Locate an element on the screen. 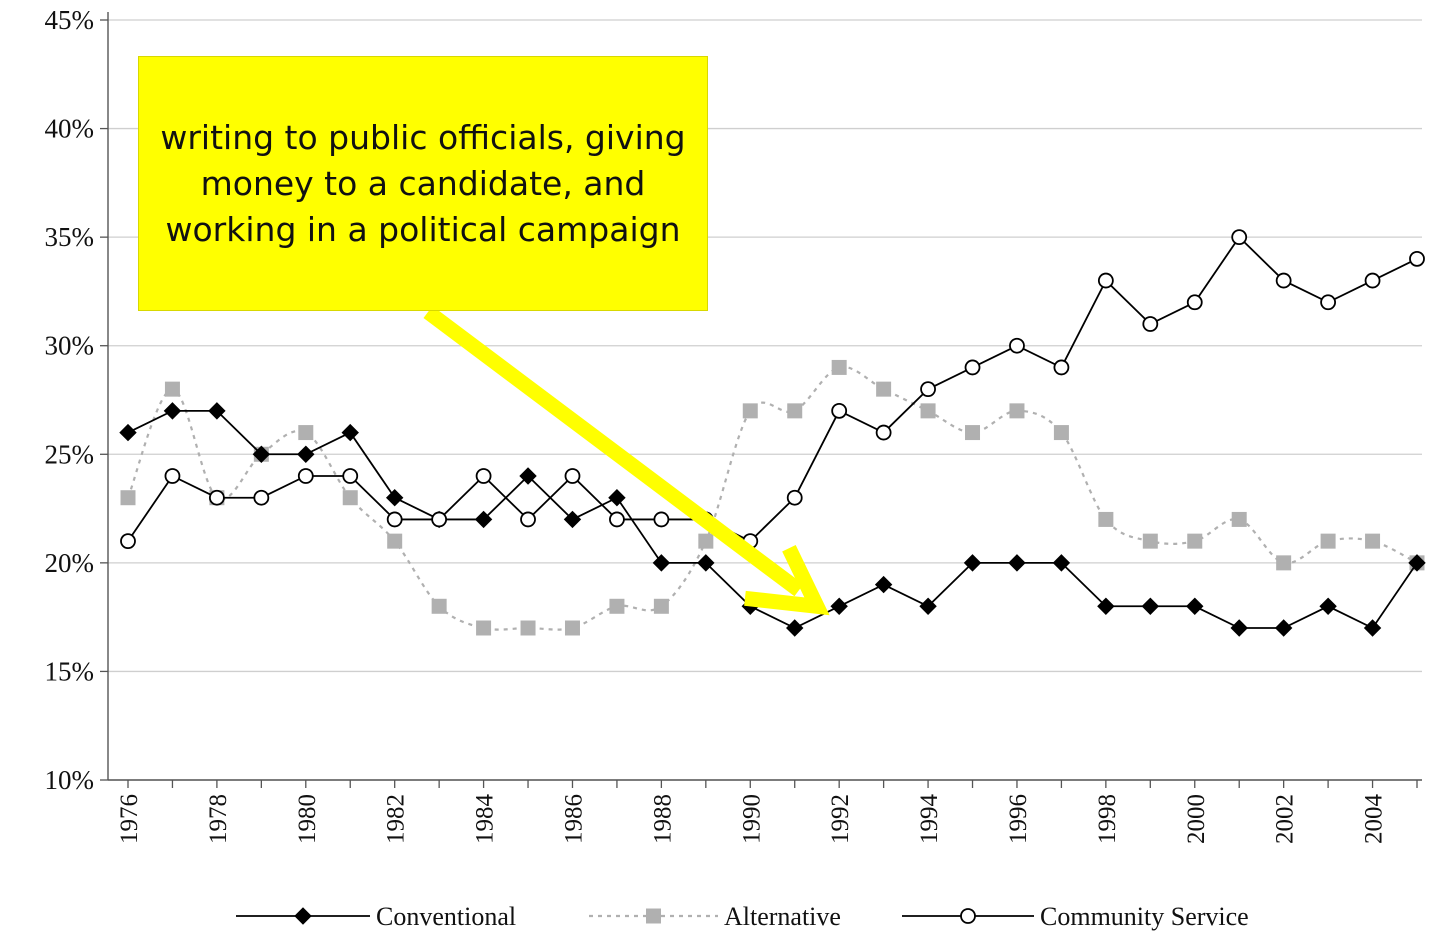 The image size is (1437, 937). x-tick-label: 1998 is located at coordinates (1107, 819).